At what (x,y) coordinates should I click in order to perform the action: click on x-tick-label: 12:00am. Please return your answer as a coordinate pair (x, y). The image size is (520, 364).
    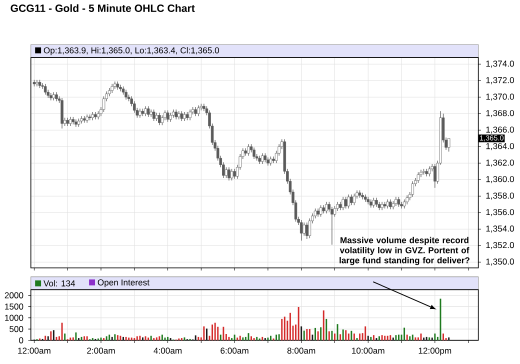
    Looking at the image, I should click on (34, 351).